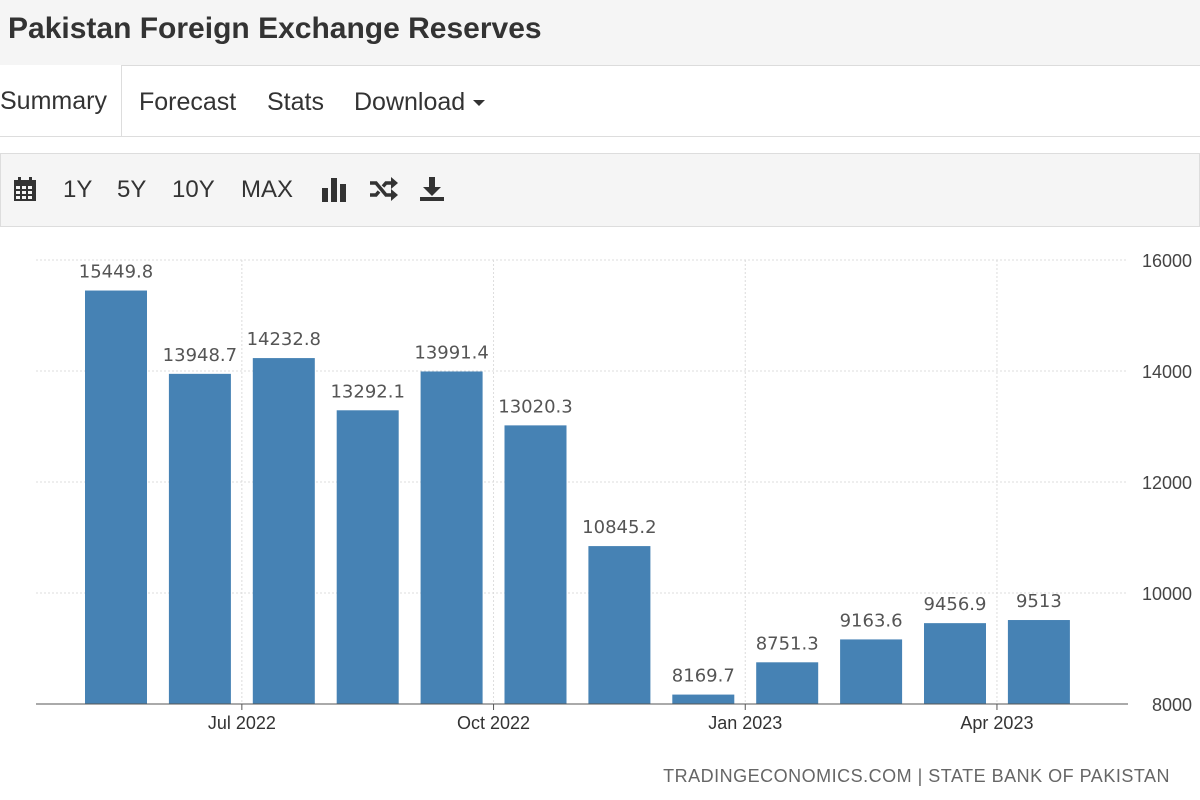  I want to click on page-header: Pakistan Foreign Exchange Reserves, so click(600, 33).